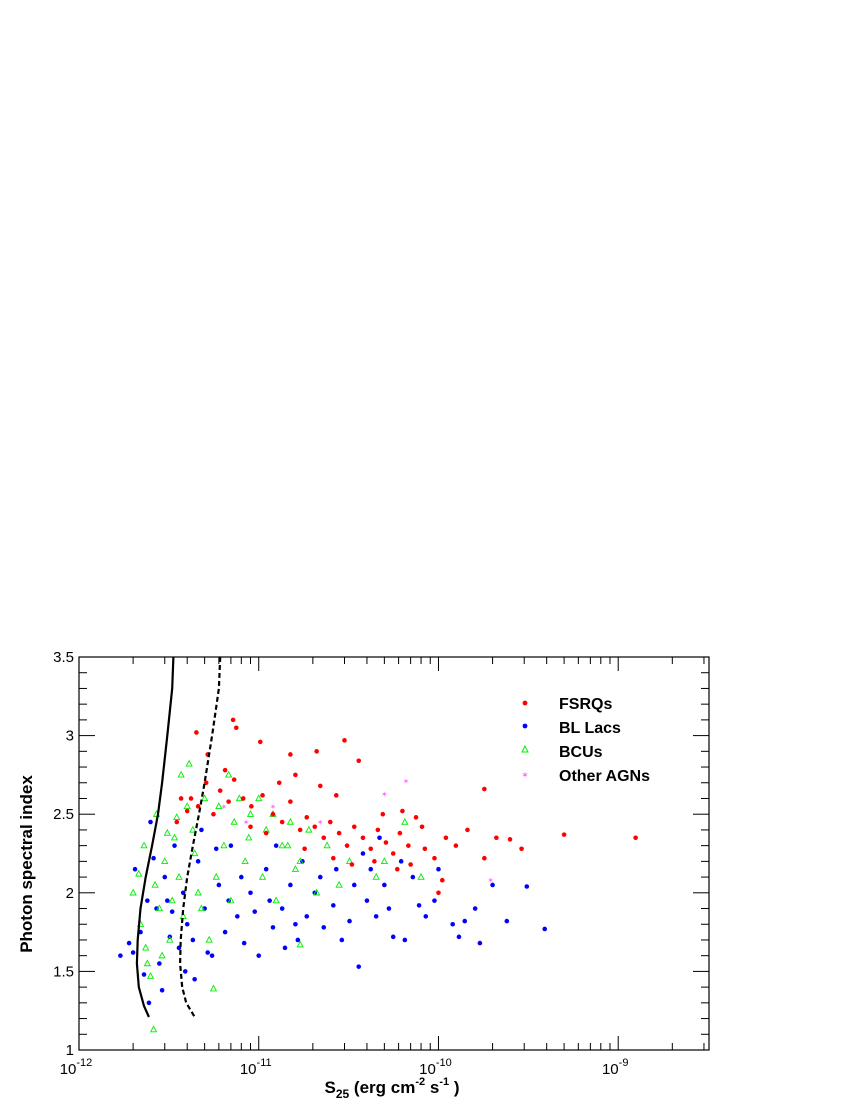 This screenshot has width=850, height=1100. I want to click on legend-label-fsrqs: FSRQs, so click(585, 704).